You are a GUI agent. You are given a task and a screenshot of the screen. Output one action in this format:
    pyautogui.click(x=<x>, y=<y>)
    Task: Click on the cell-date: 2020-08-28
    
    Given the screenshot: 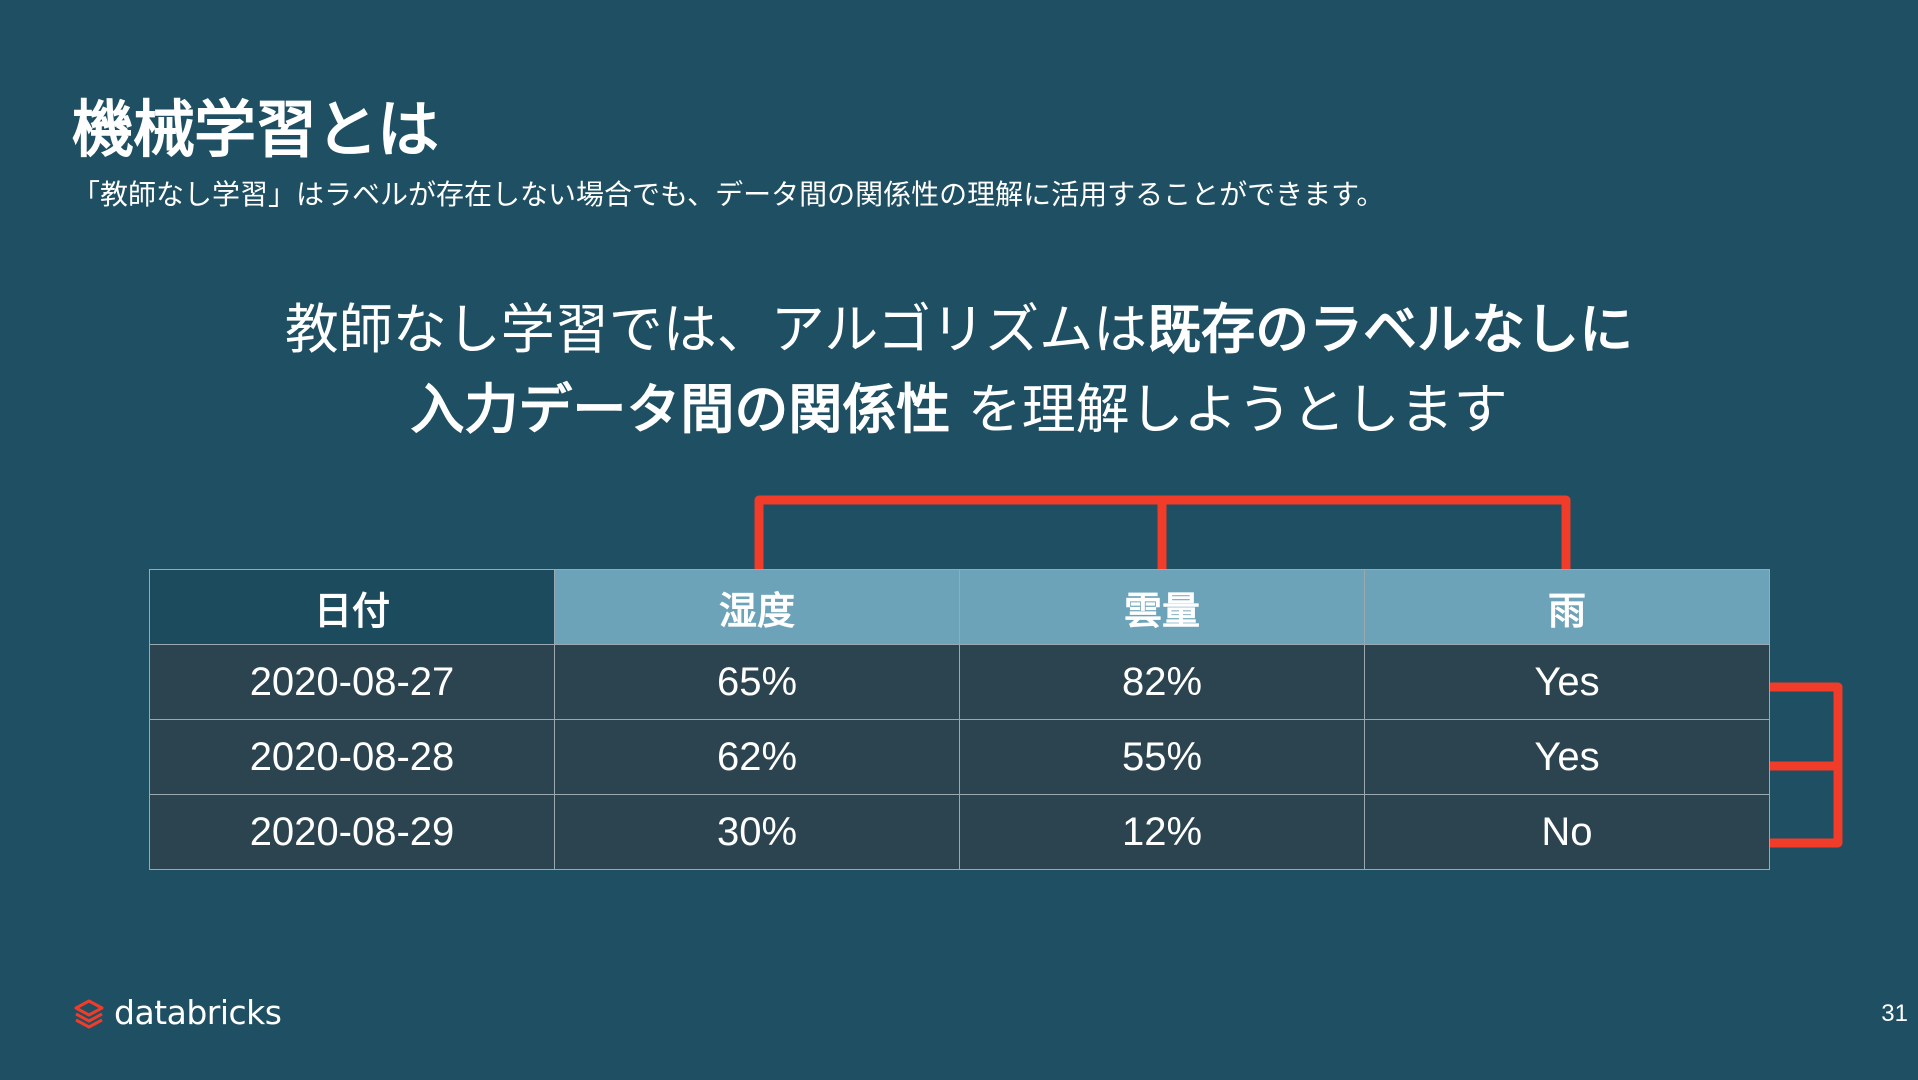 What is the action you would take?
    pyautogui.click(x=352, y=757)
    